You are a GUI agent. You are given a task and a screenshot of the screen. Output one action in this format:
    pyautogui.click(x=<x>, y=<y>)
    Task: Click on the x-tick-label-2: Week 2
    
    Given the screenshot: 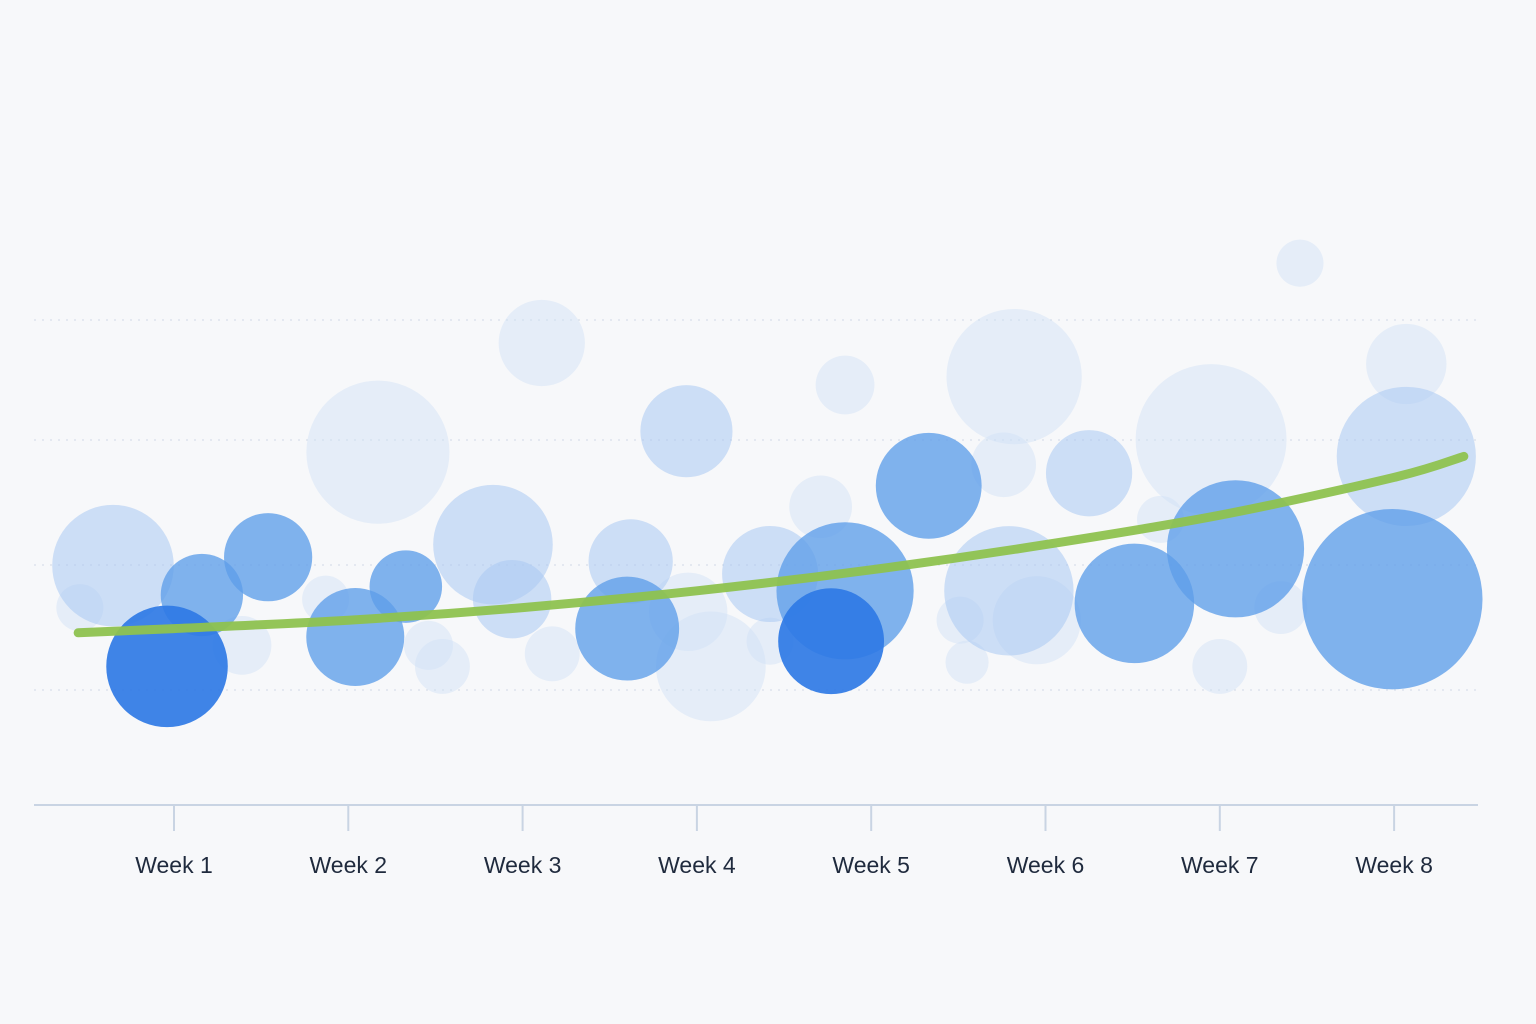 What is the action you would take?
    pyautogui.click(x=349, y=865)
    